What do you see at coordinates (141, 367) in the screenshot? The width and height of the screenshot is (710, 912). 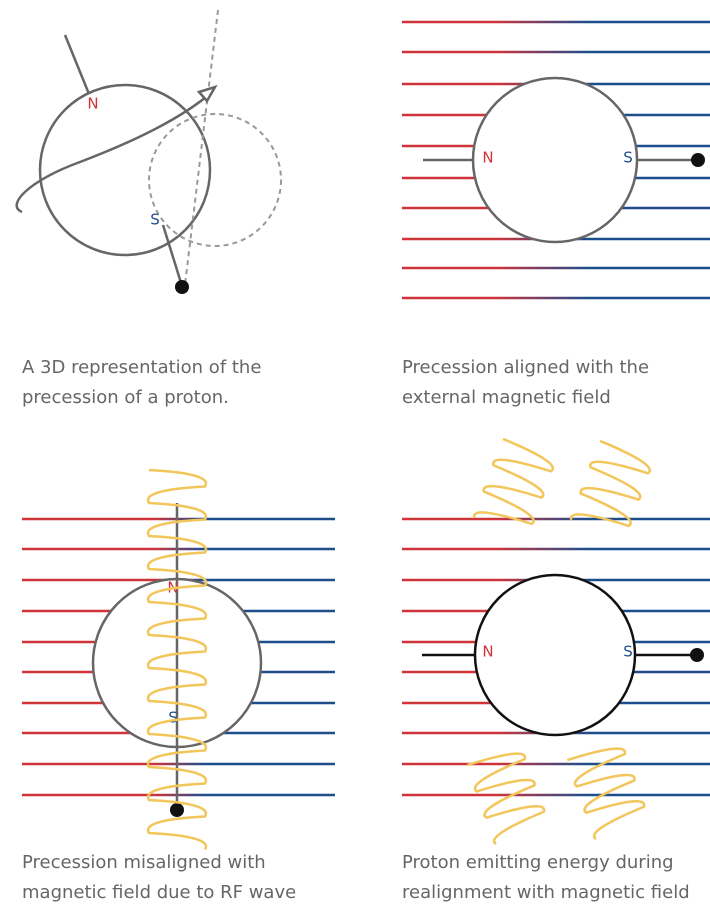 I see `caption: A 3D representation of the` at bounding box center [141, 367].